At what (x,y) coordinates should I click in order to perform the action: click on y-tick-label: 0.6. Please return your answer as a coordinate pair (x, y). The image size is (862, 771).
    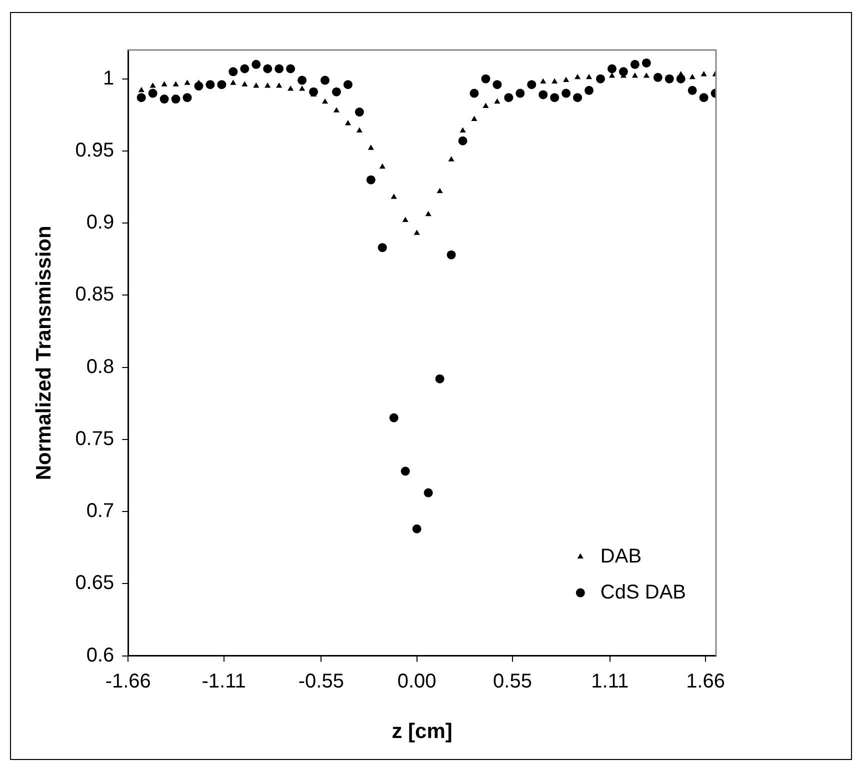
    Looking at the image, I should click on (100, 655).